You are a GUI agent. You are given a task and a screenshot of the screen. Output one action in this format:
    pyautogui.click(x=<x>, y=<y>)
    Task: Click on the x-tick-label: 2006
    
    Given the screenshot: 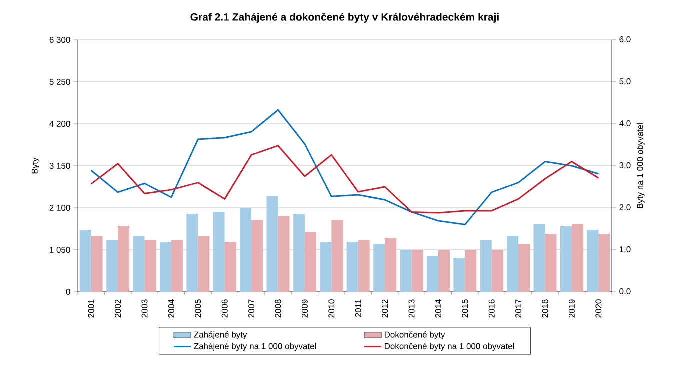 What is the action you would take?
    pyautogui.click(x=225, y=309)
    